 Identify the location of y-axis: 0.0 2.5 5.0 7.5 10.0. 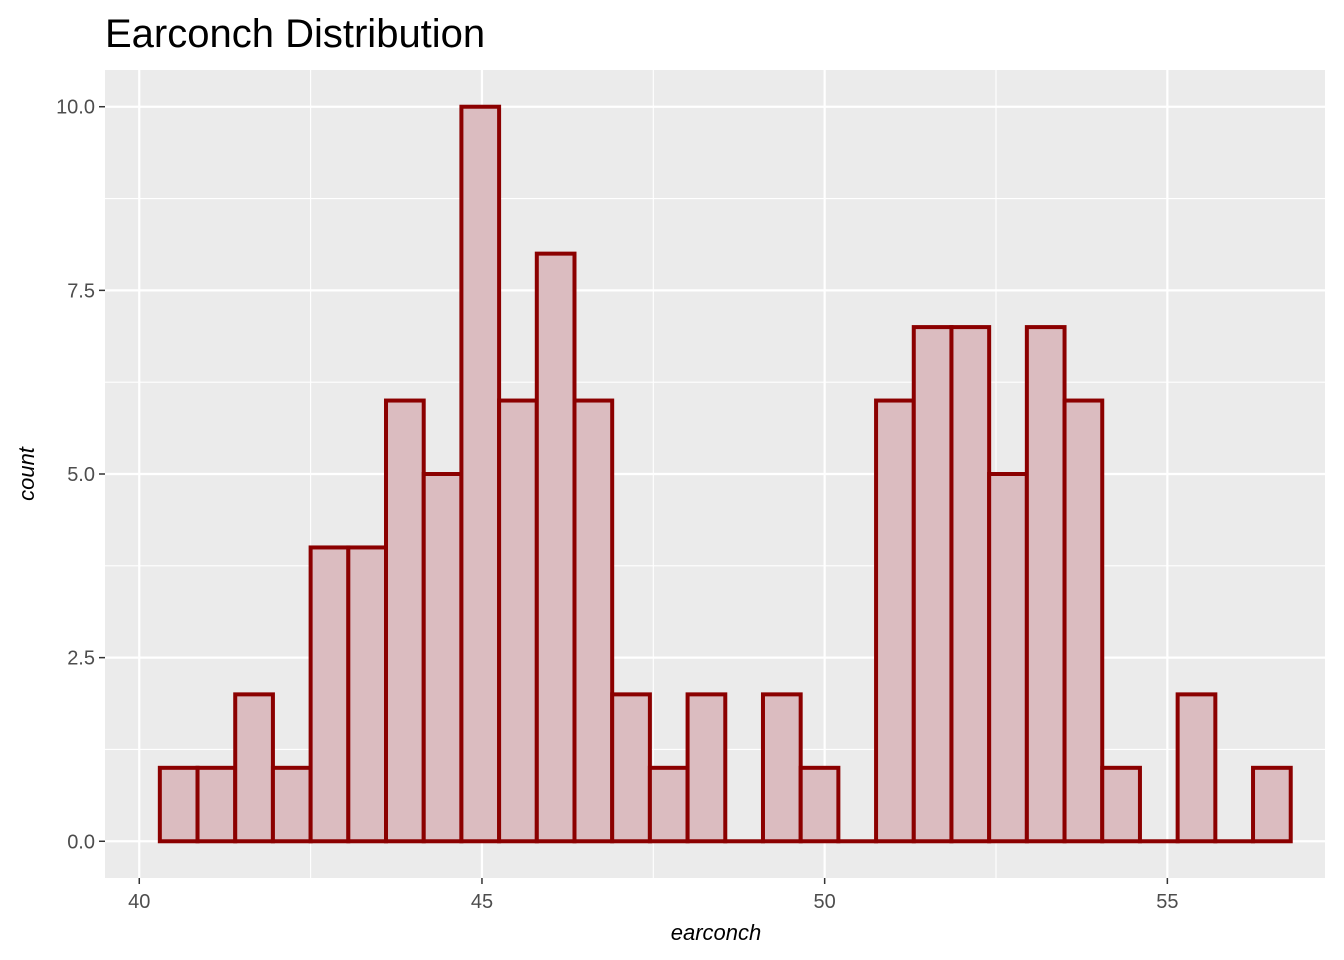
(80, 475).